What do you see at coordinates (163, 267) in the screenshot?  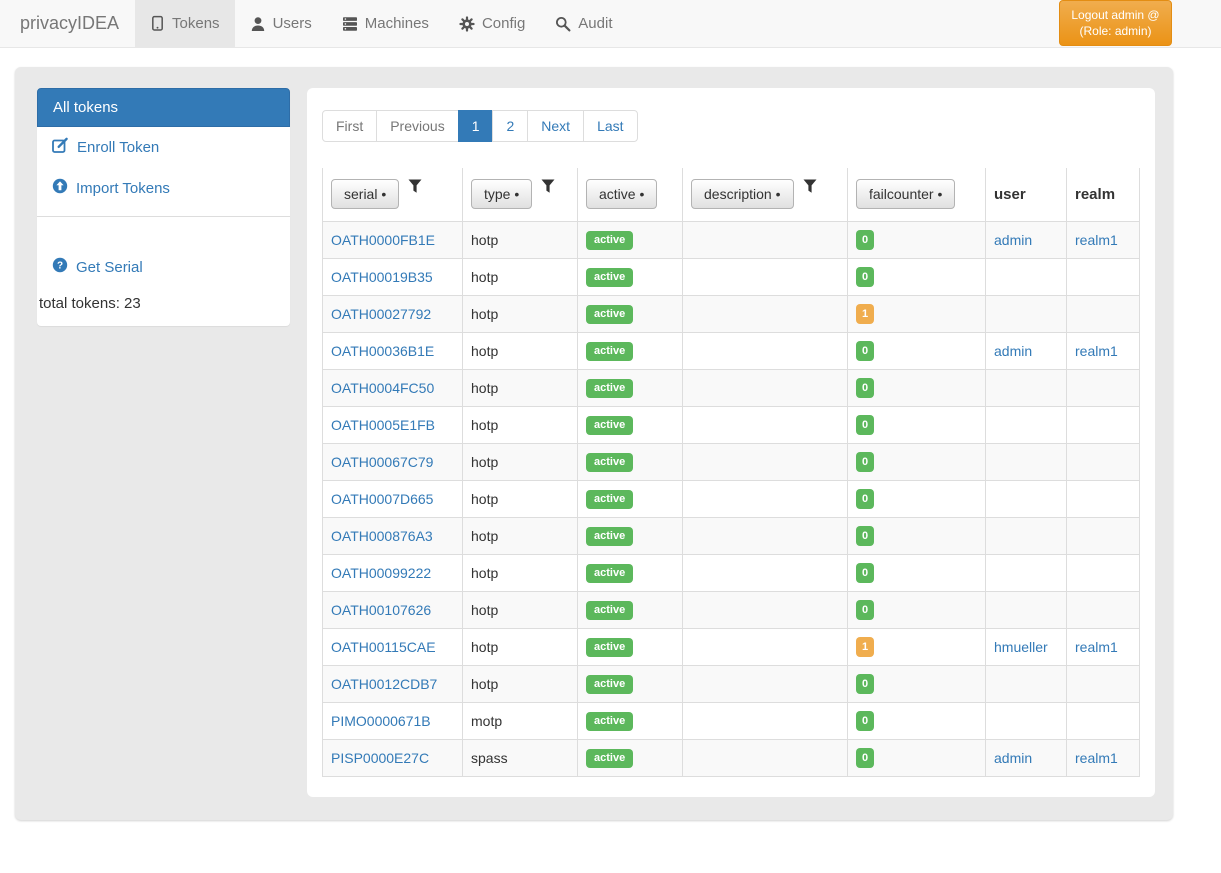 I see `sidebar-item-get-serial: ? Get Serial` at bounding box center [163, 267].